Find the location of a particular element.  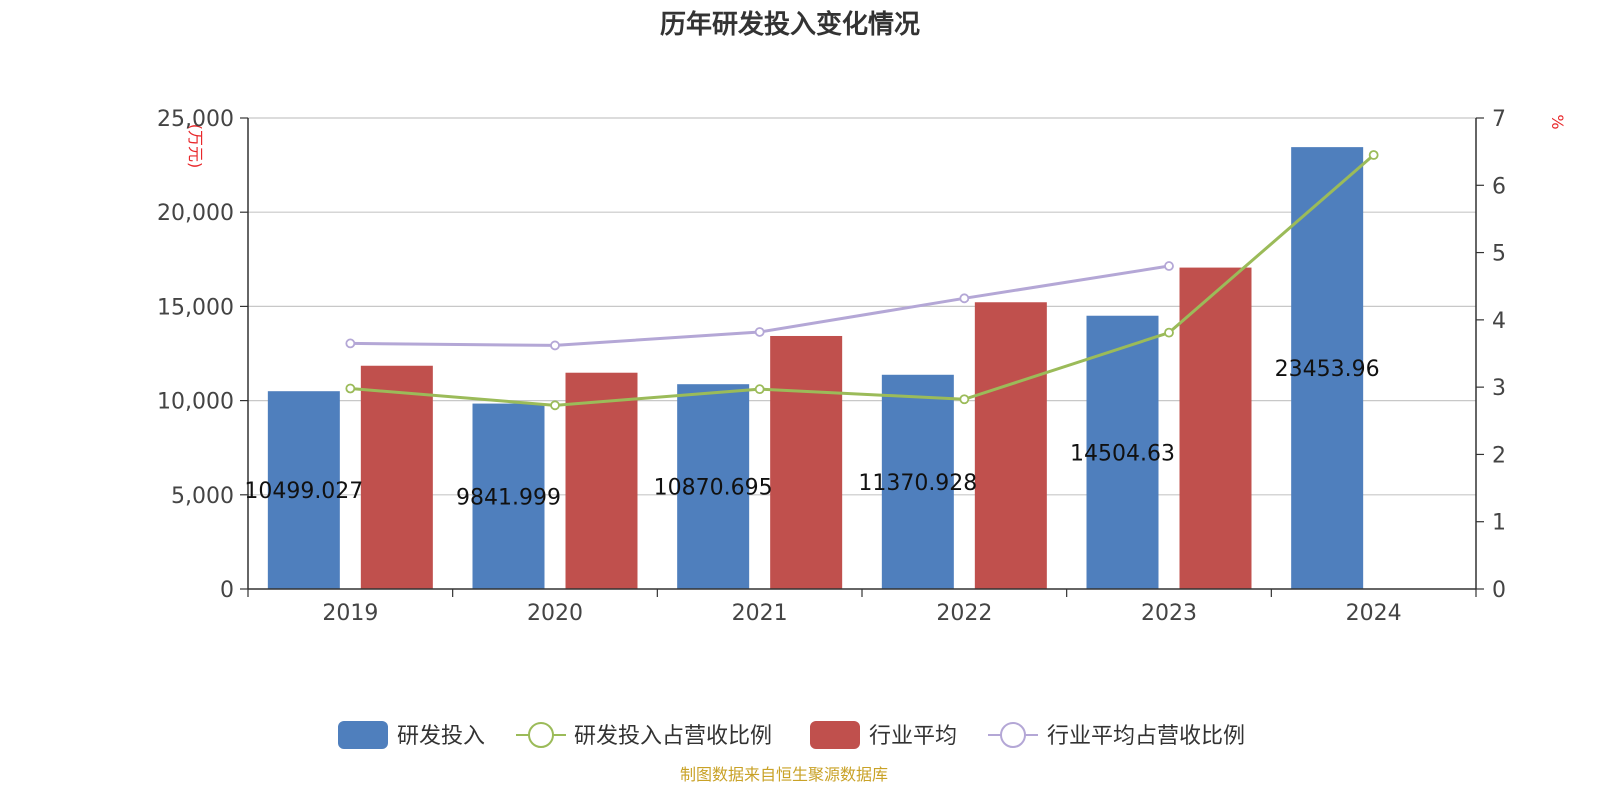

left-tick-label: 15,000 is located at coordinates (195, 307).